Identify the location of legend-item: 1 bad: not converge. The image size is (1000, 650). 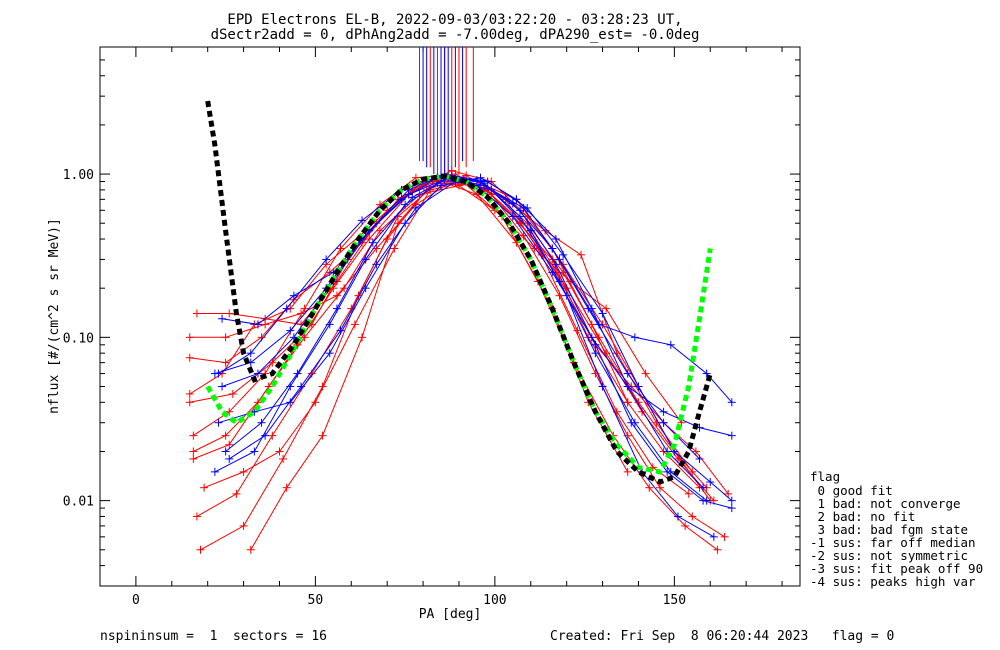
(885, 503).